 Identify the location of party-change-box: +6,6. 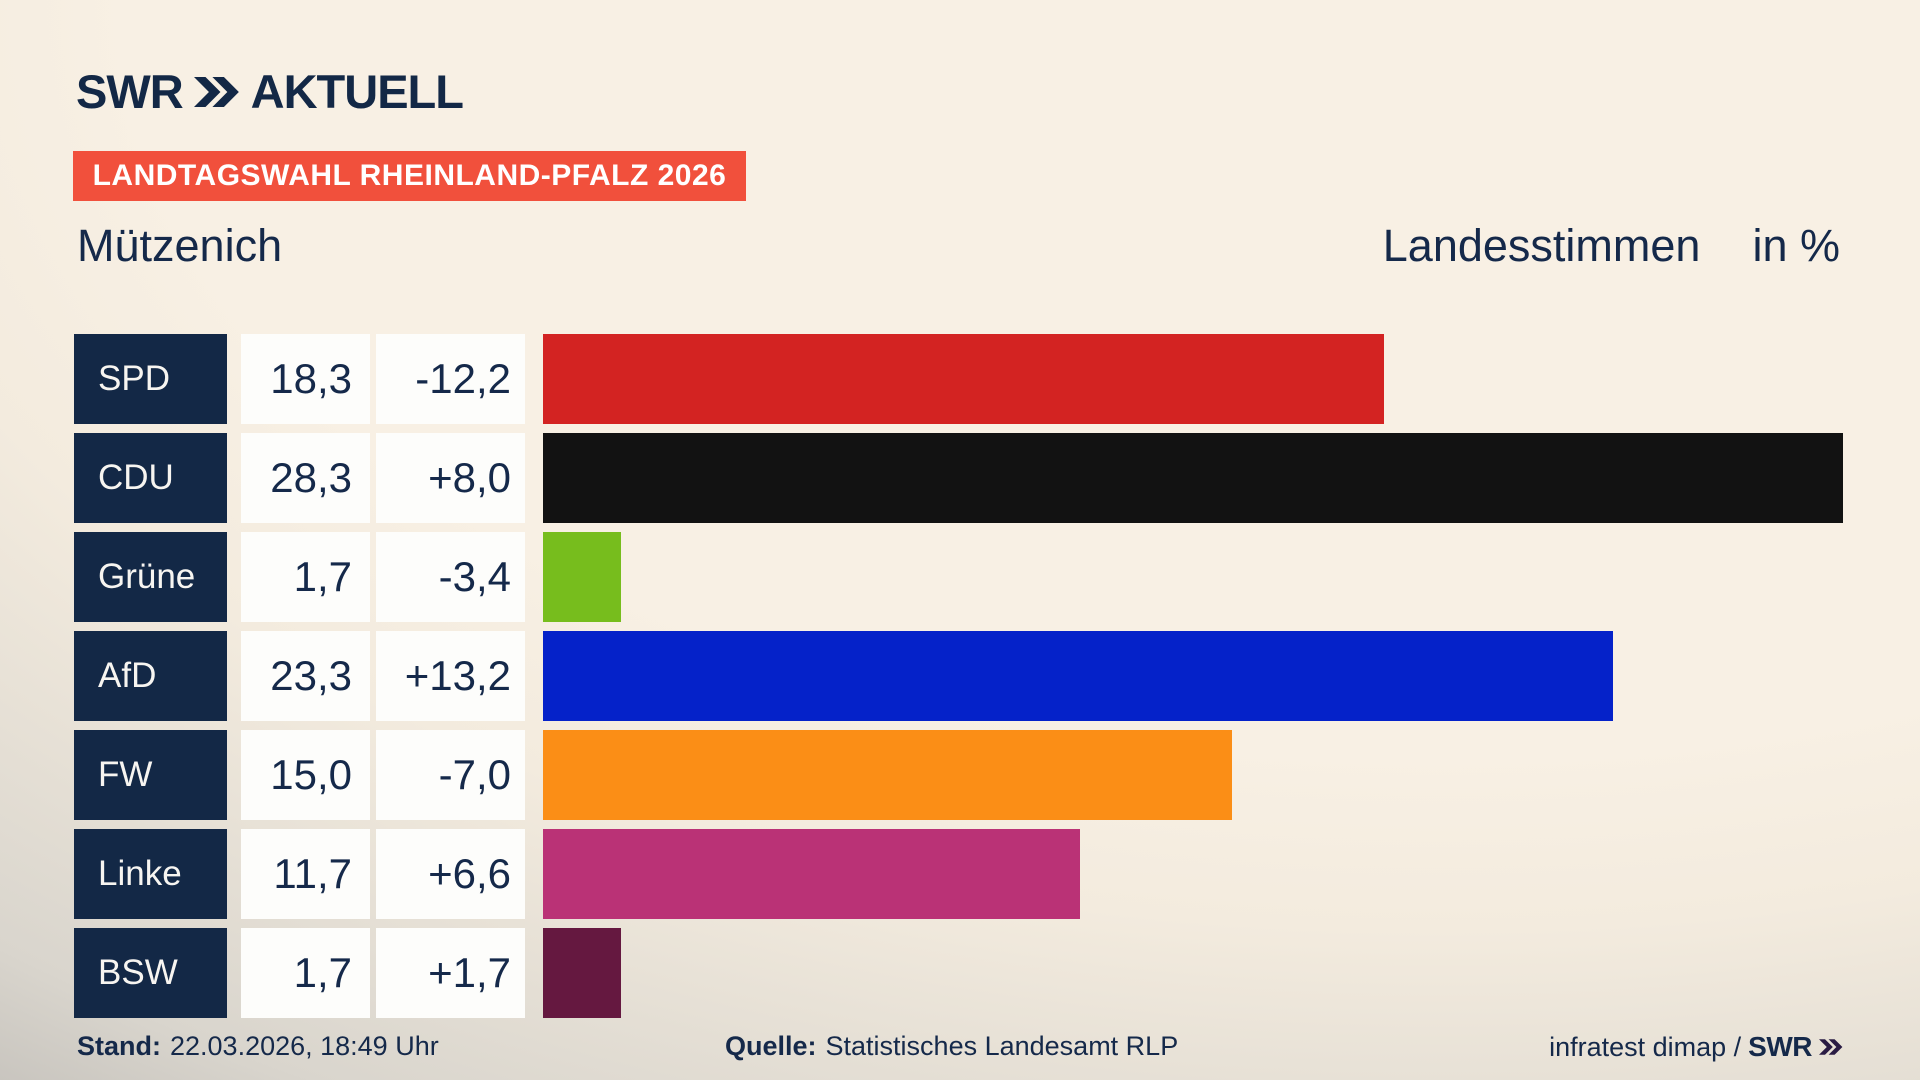
(450, 874).